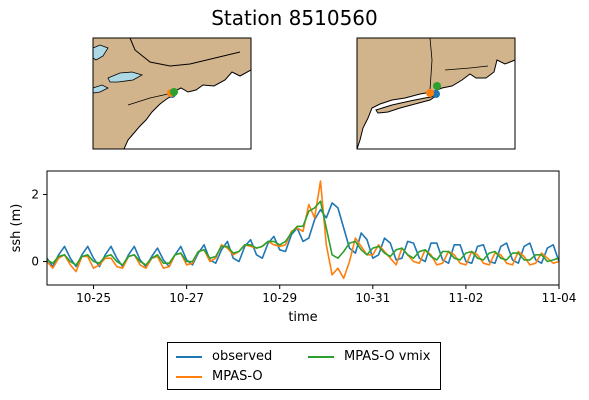  I want to click on x-tick-label: 10-29, so click(279, 298).